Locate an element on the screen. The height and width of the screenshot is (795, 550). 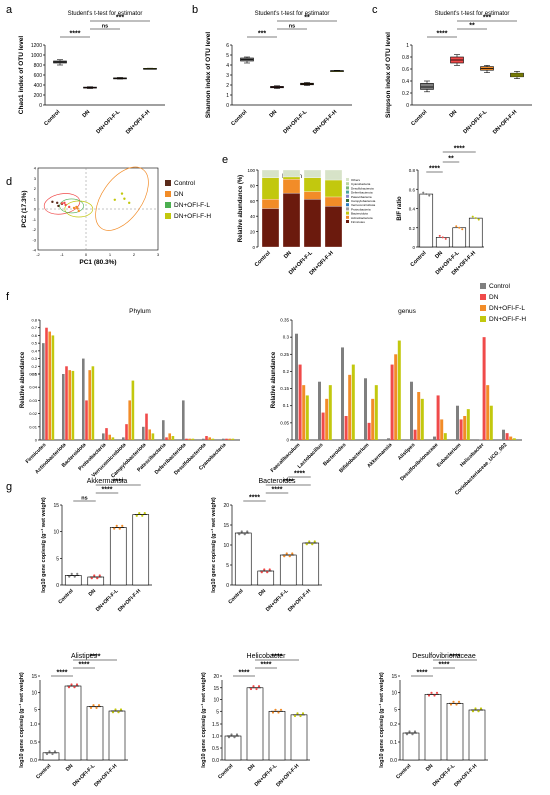
y-tick-label: 1.0 is located at coordinates (33, 725).